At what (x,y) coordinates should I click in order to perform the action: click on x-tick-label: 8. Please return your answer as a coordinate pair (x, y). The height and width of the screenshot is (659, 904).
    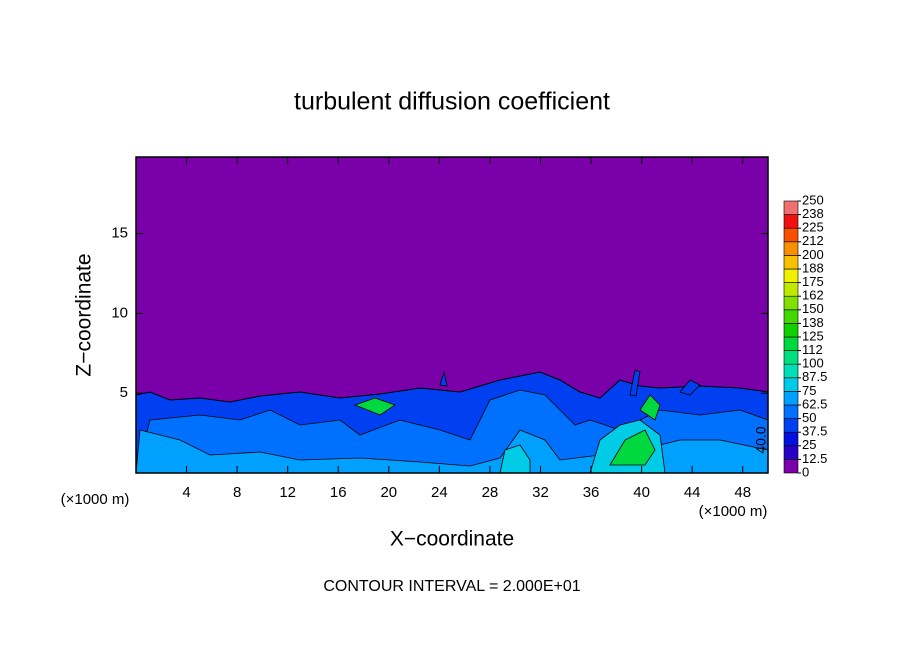
    Looking at the image, I should click on (237, 492).